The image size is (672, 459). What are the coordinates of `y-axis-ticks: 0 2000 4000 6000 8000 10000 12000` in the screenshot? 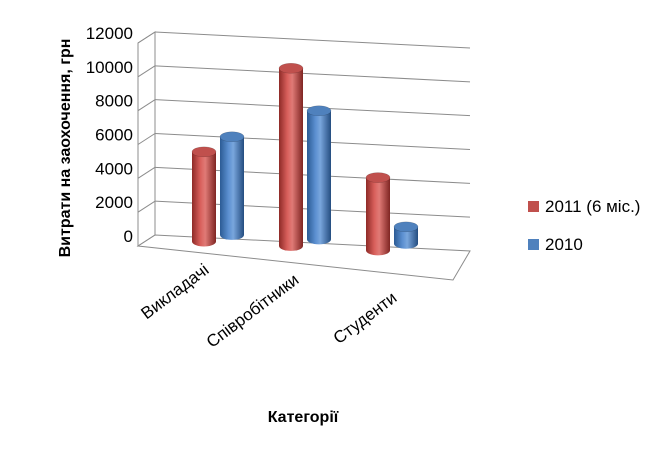 It's located at (109, 135).